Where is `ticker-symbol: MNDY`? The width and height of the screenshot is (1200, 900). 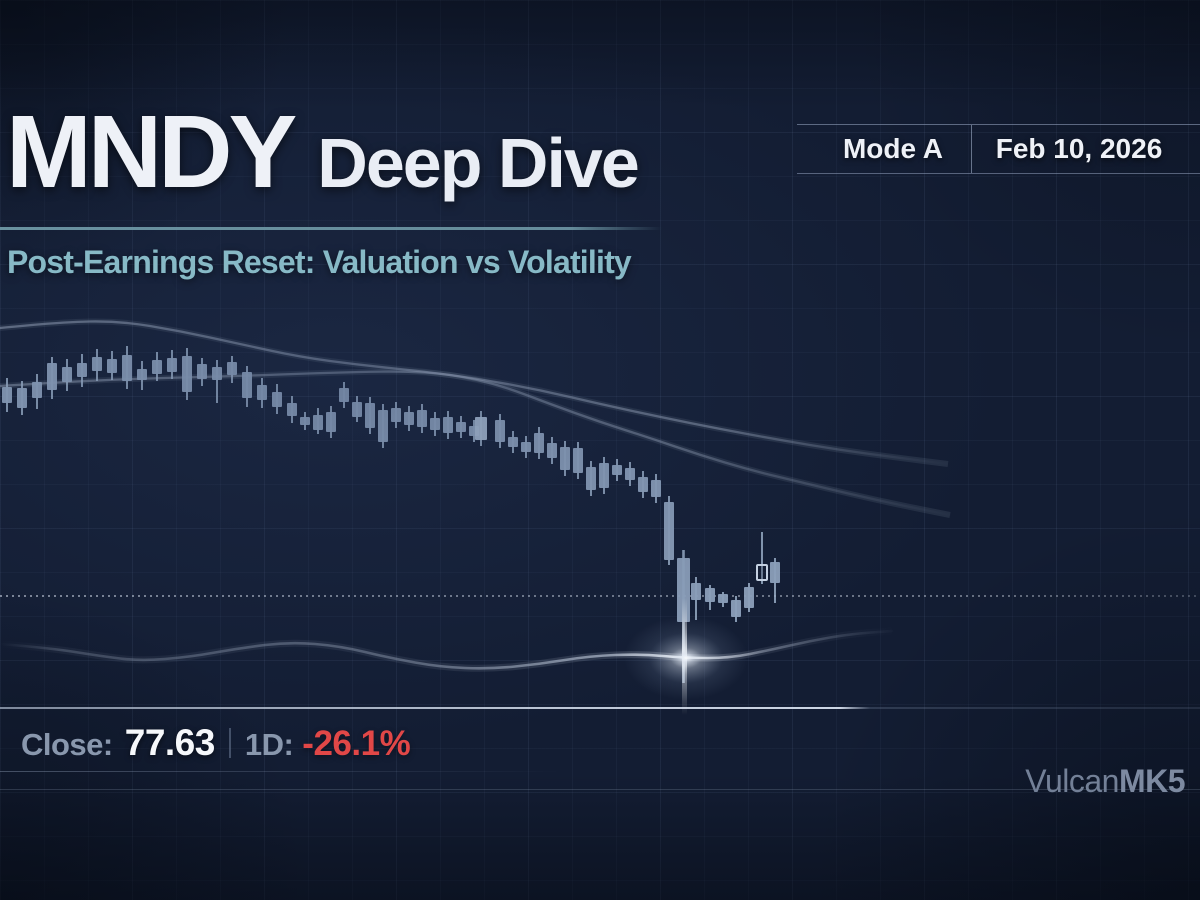
ticker-symbol: MNDY is located at coordinates (151, 151).